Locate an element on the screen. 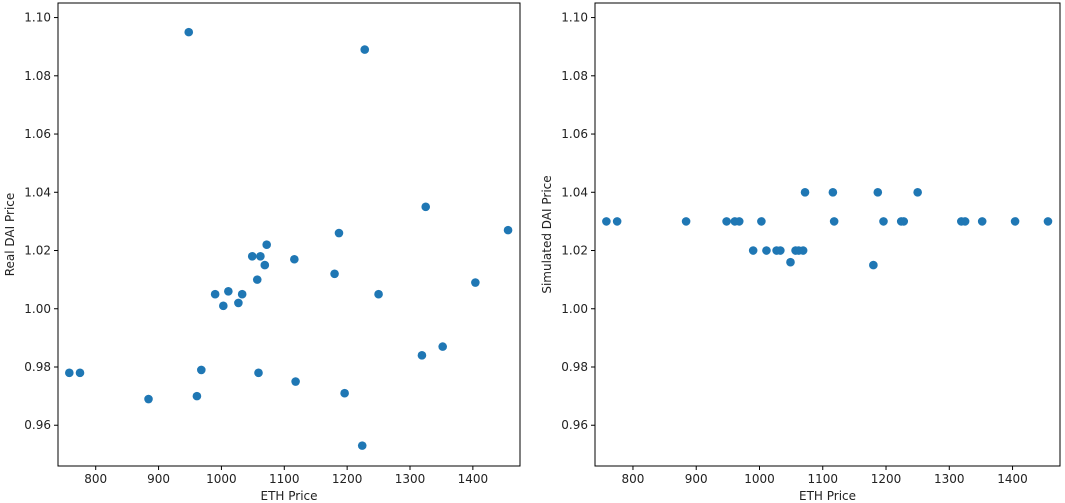  y-axis-label: Simulated DAI Price is located at coordinates (547, 234).